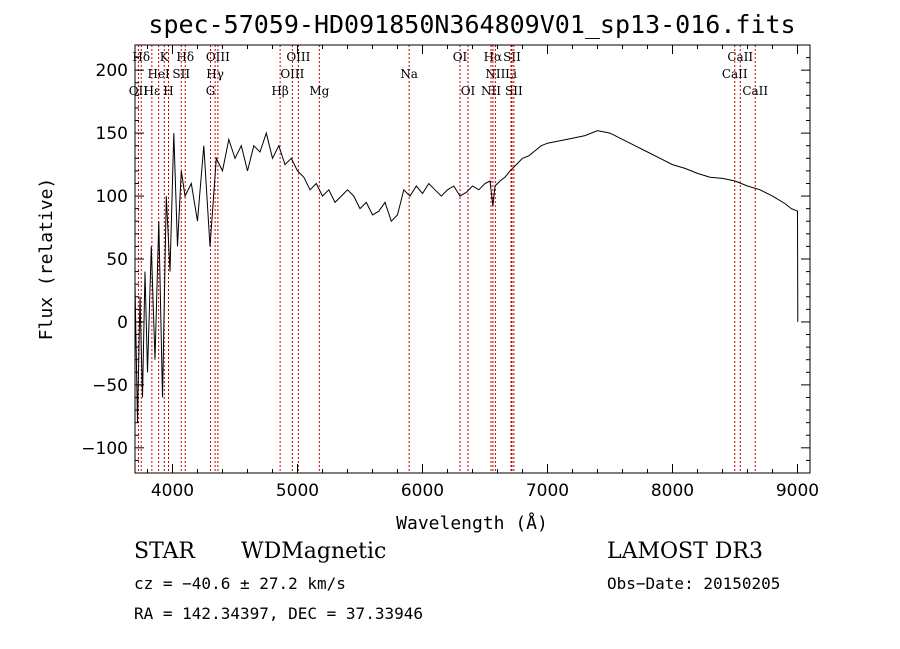 The width and height of the screenshot is (900, 649). I want to click on spectral-line-label: G, so click(211, 91).